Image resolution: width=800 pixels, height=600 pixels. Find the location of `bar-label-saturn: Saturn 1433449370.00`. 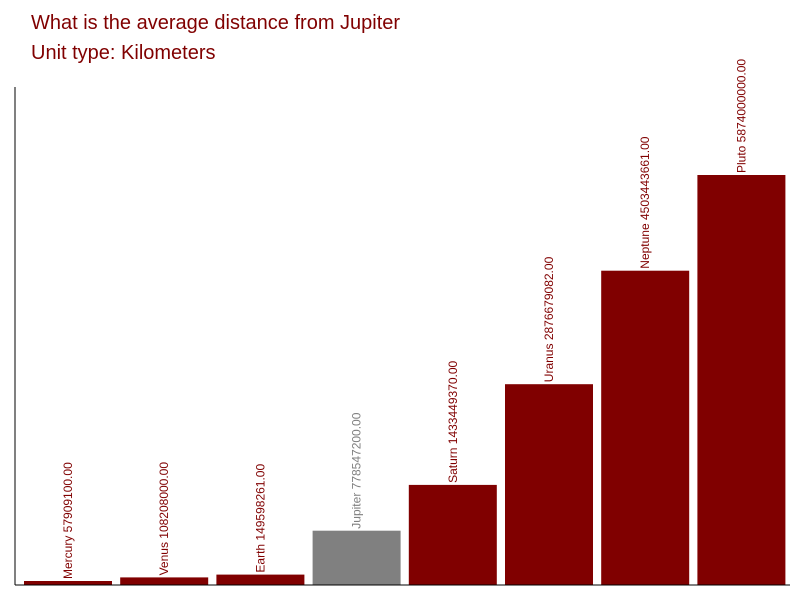

bar-label-saturn: Saturn 1433449370.00 is located at coordinates (453, 421).